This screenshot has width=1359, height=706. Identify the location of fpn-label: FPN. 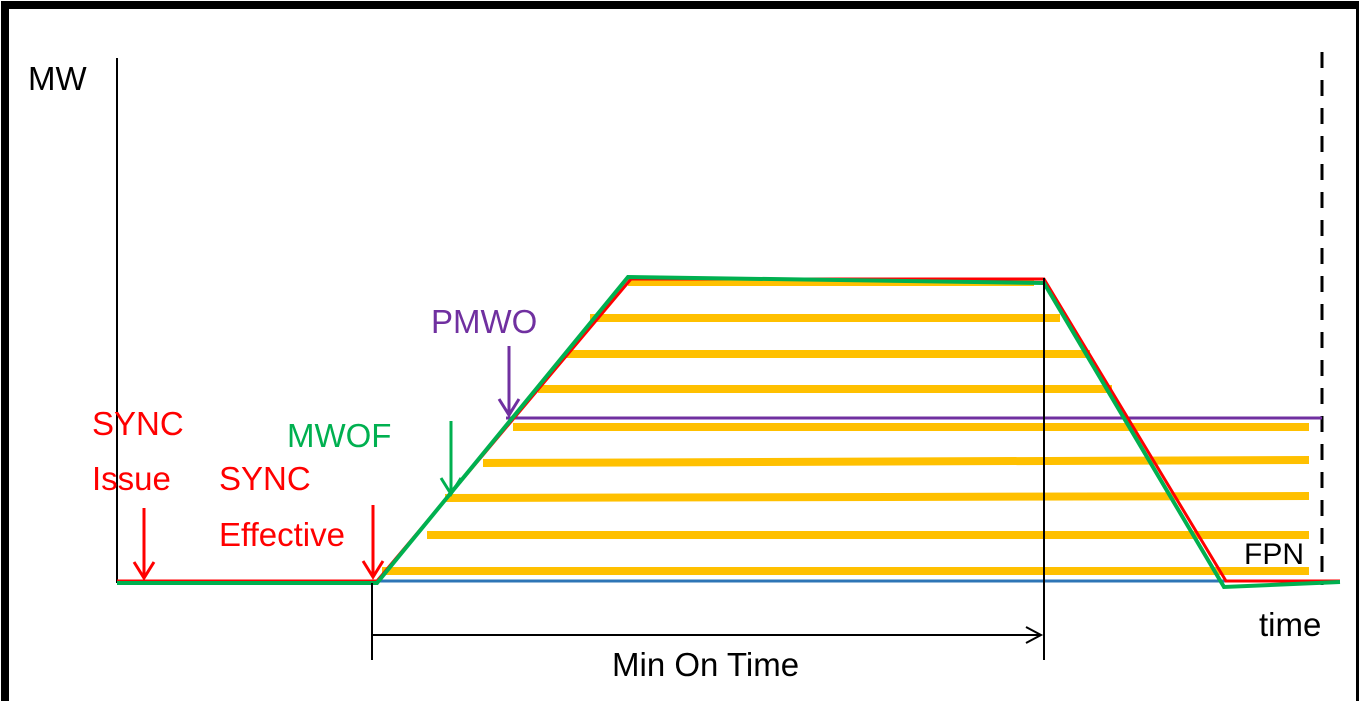
(1274, 554).